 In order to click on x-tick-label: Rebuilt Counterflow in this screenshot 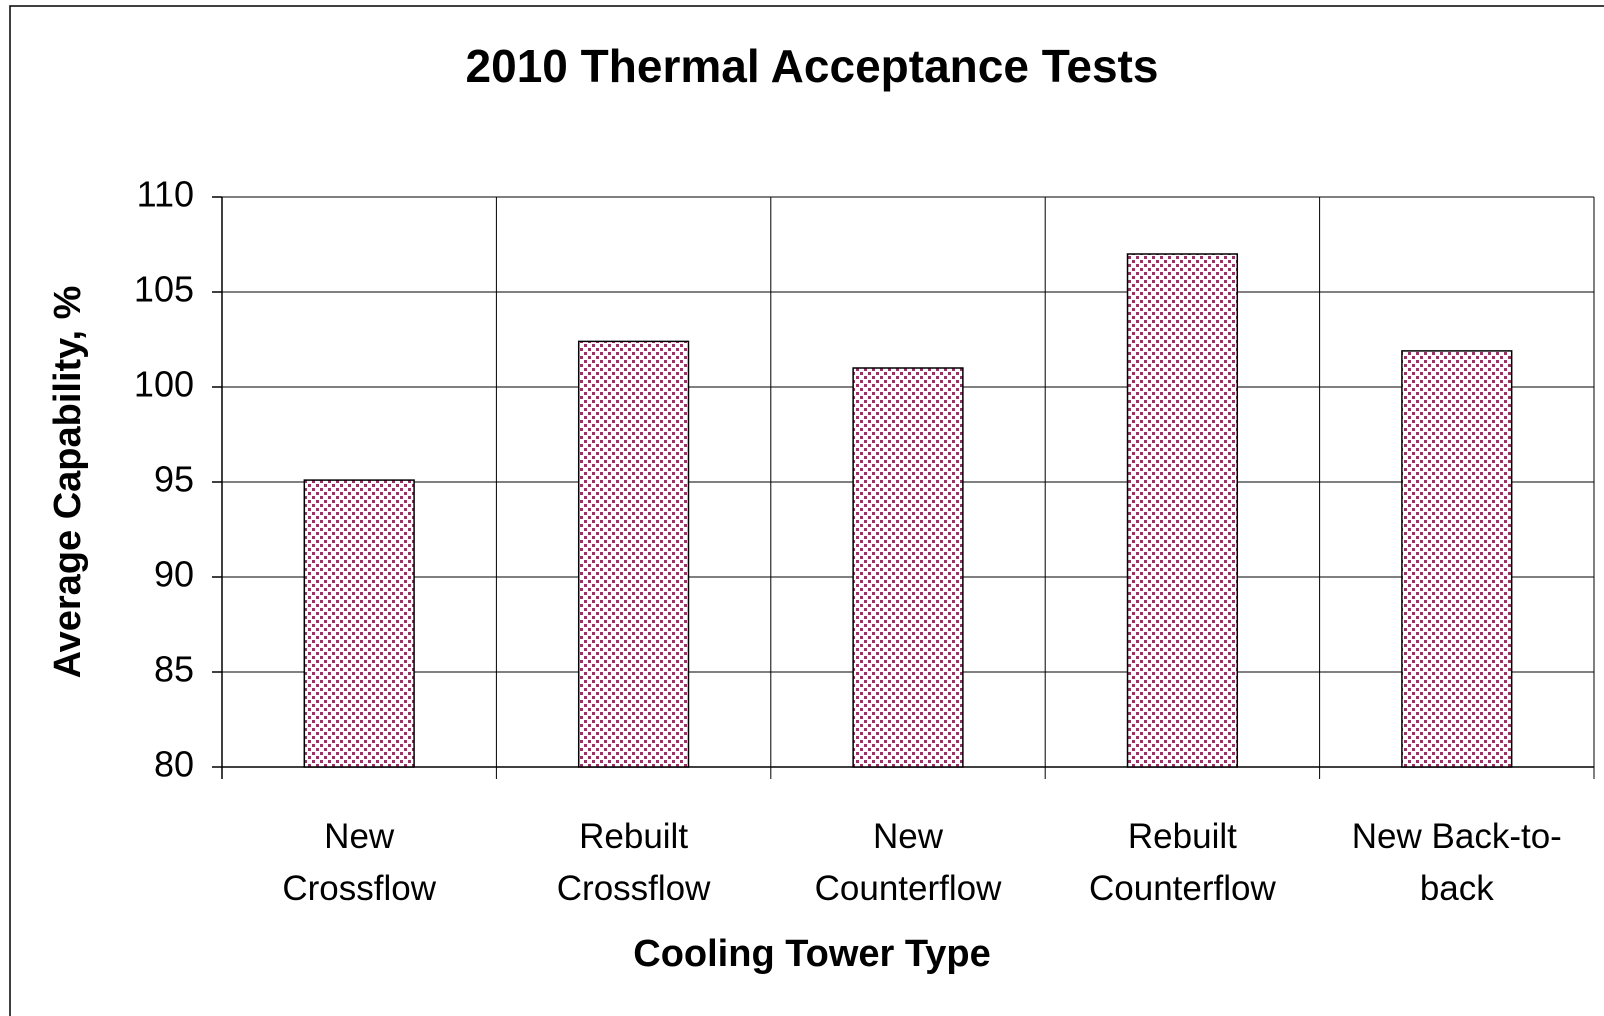, I will do `click(1182, 862)`.